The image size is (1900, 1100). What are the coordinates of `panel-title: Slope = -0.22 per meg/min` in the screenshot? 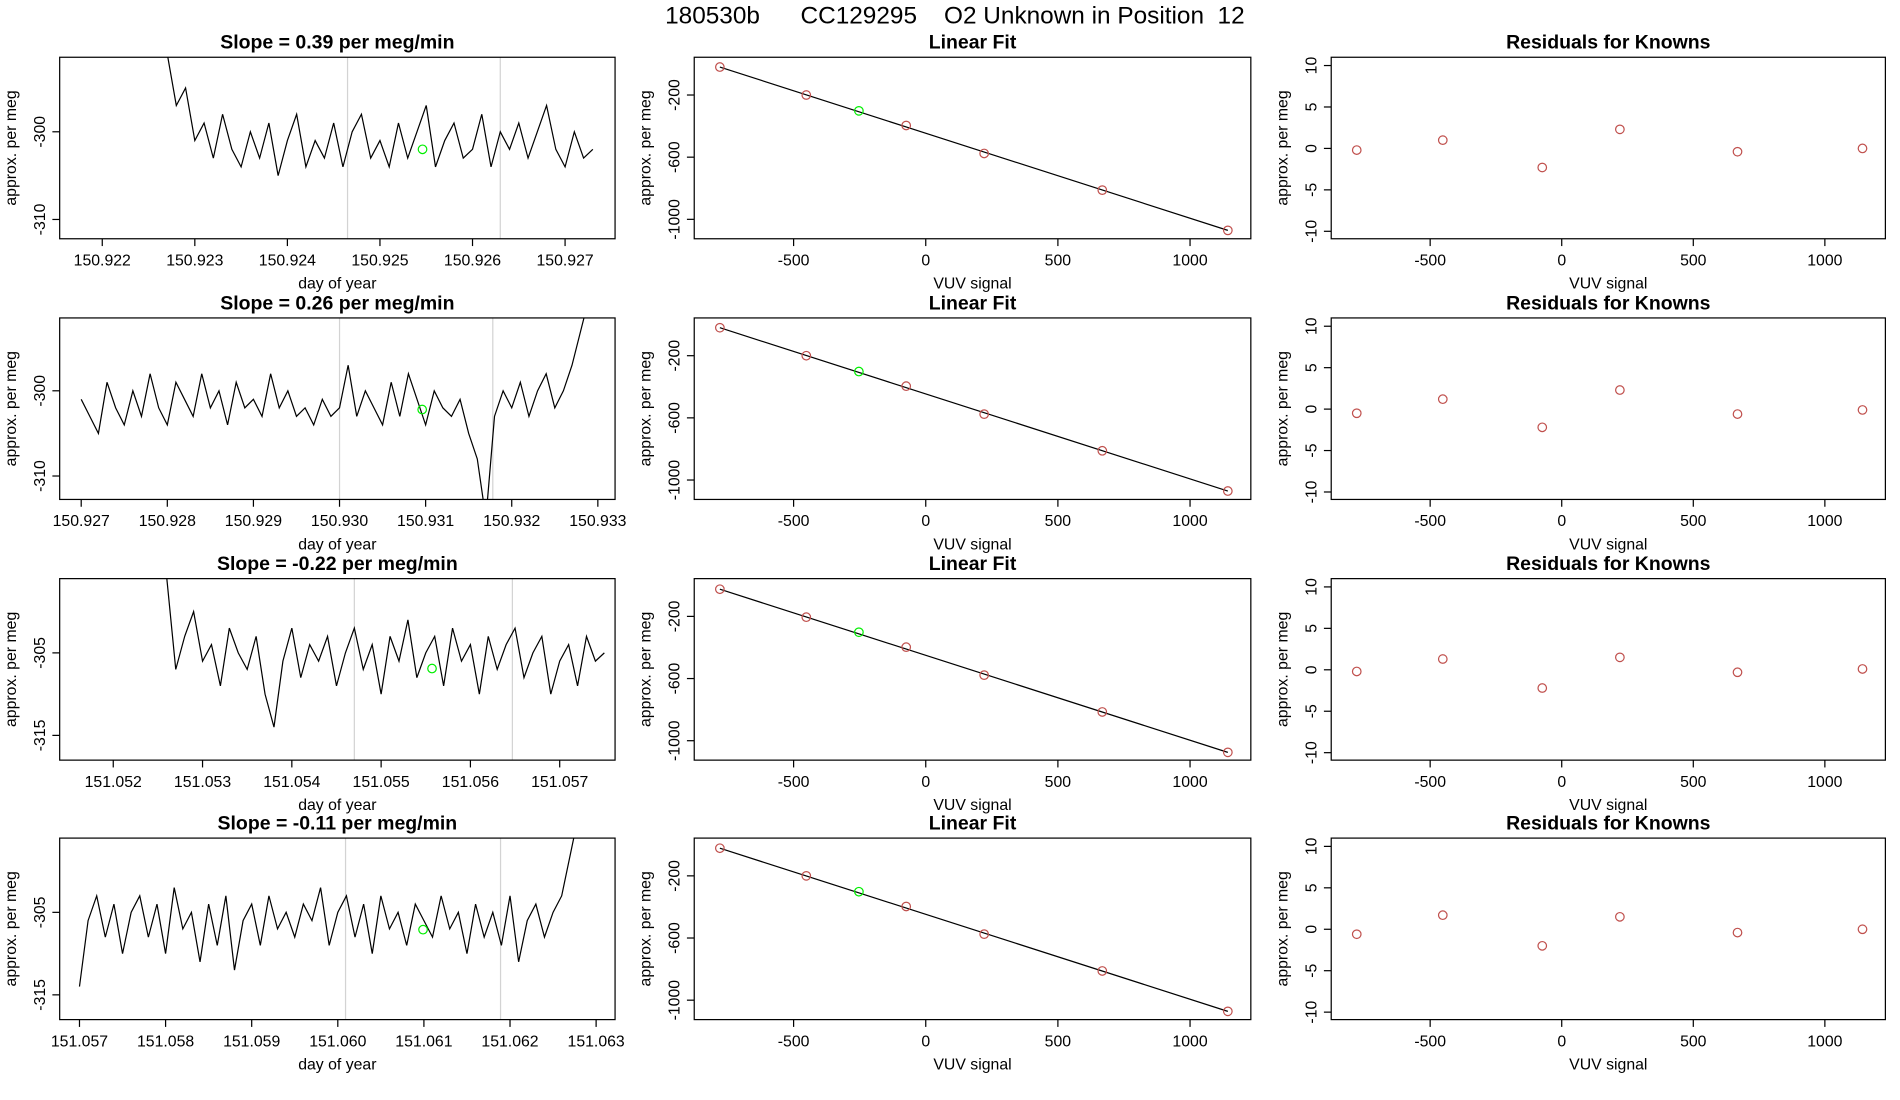 It's located at (337, 564).